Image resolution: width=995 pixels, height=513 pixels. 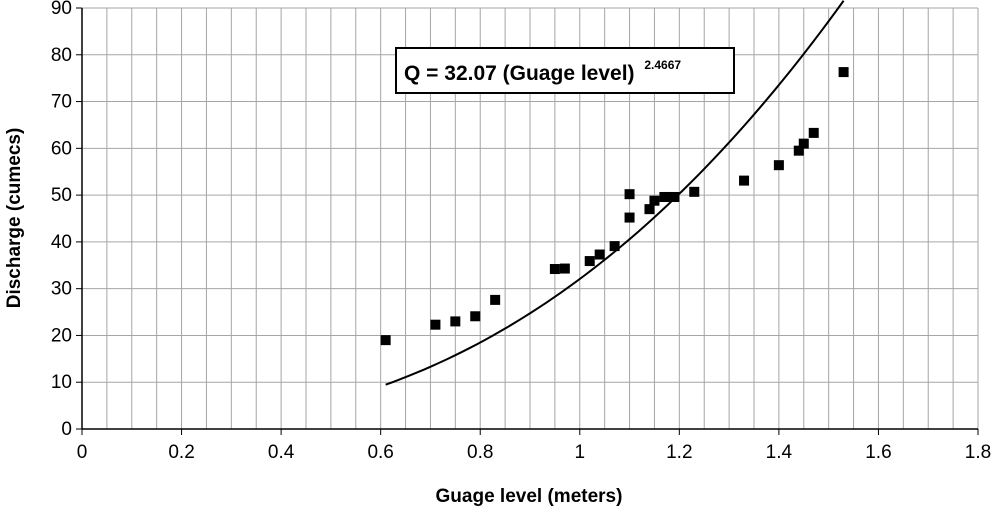 I want to click on y-tick-label: 70, so click(x=61, y=102).